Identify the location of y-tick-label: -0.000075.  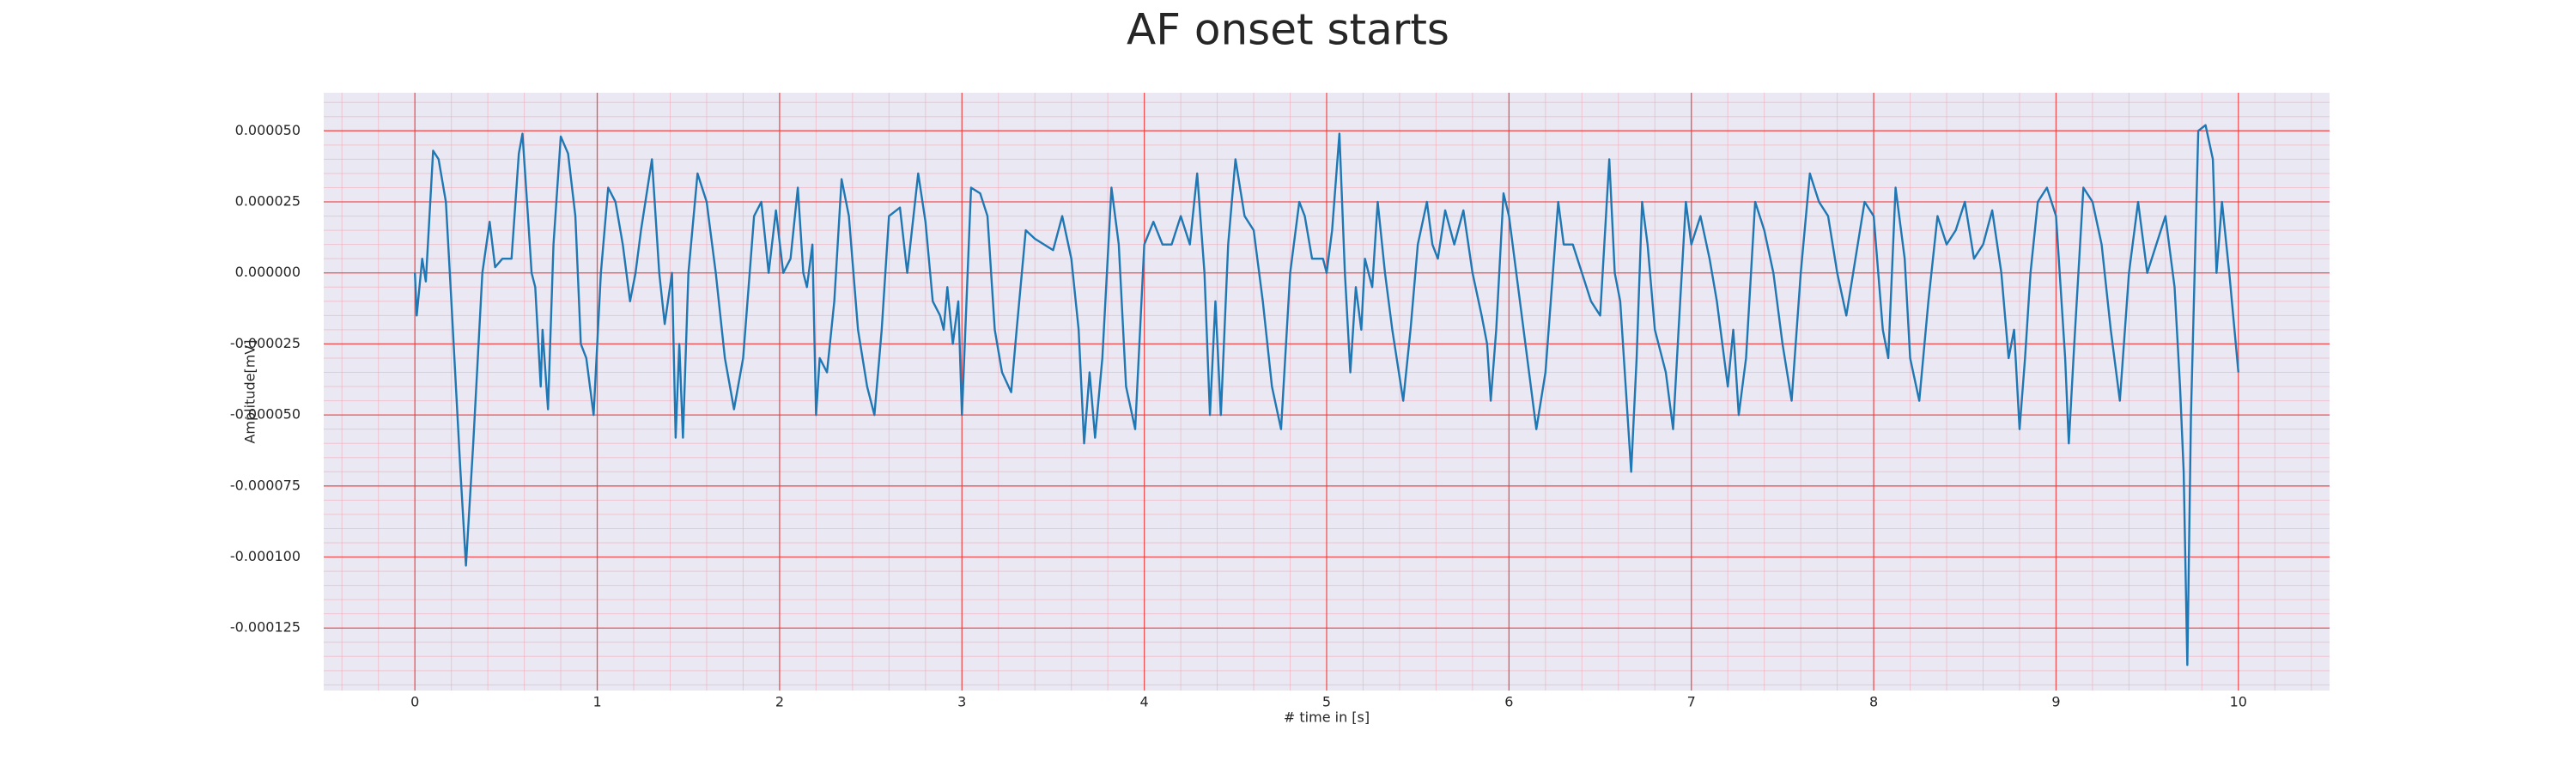
(265, 485).